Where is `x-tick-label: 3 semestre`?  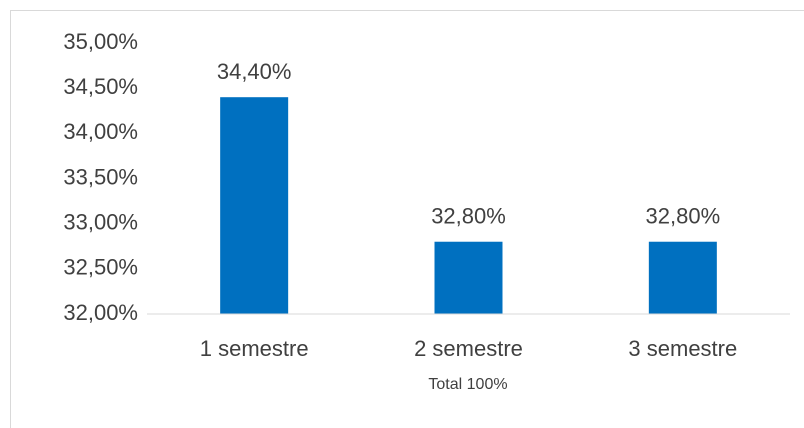 x-tick-label: 3 semestre is located at coordinates (682, 348).